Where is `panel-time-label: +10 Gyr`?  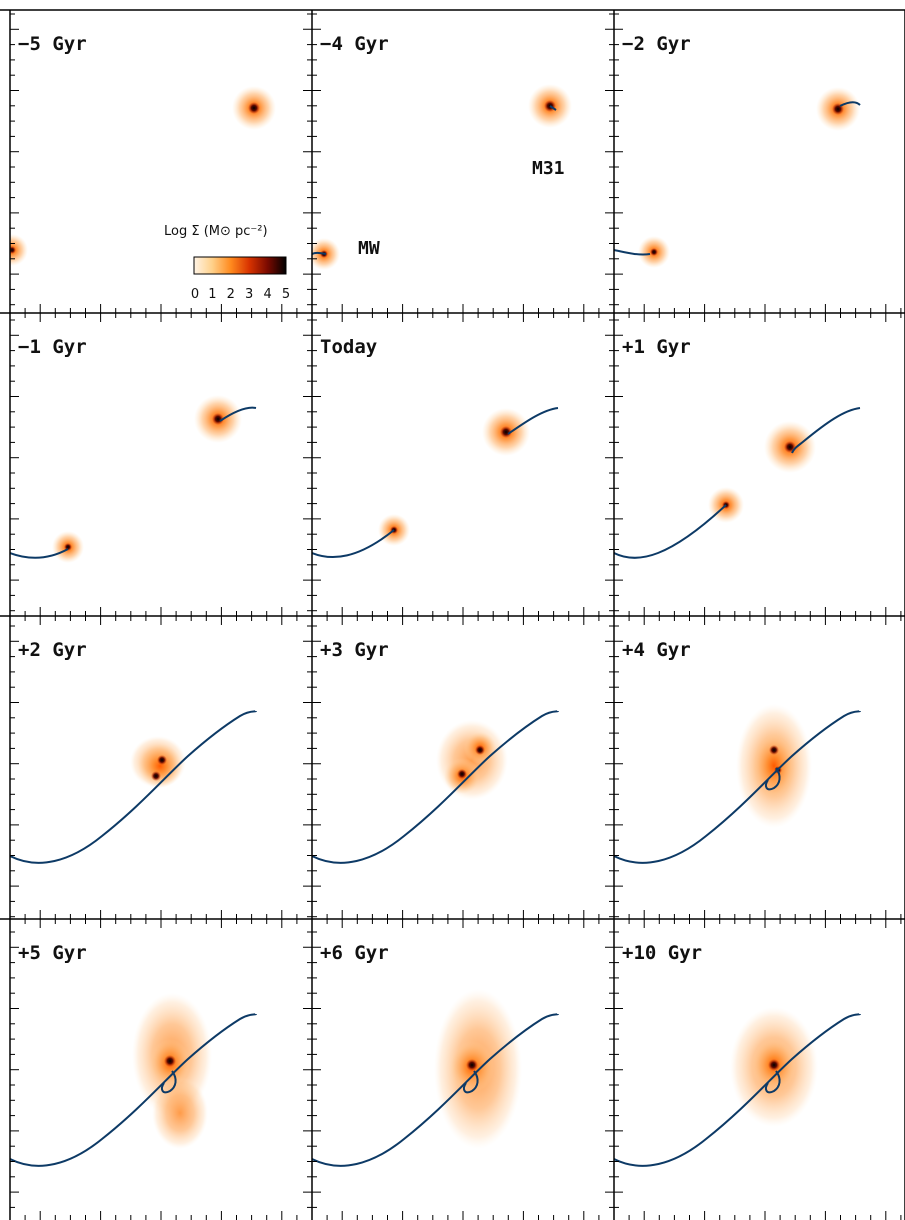
panel-time-label: +10 Gyr is located at coordinates (662, 953).